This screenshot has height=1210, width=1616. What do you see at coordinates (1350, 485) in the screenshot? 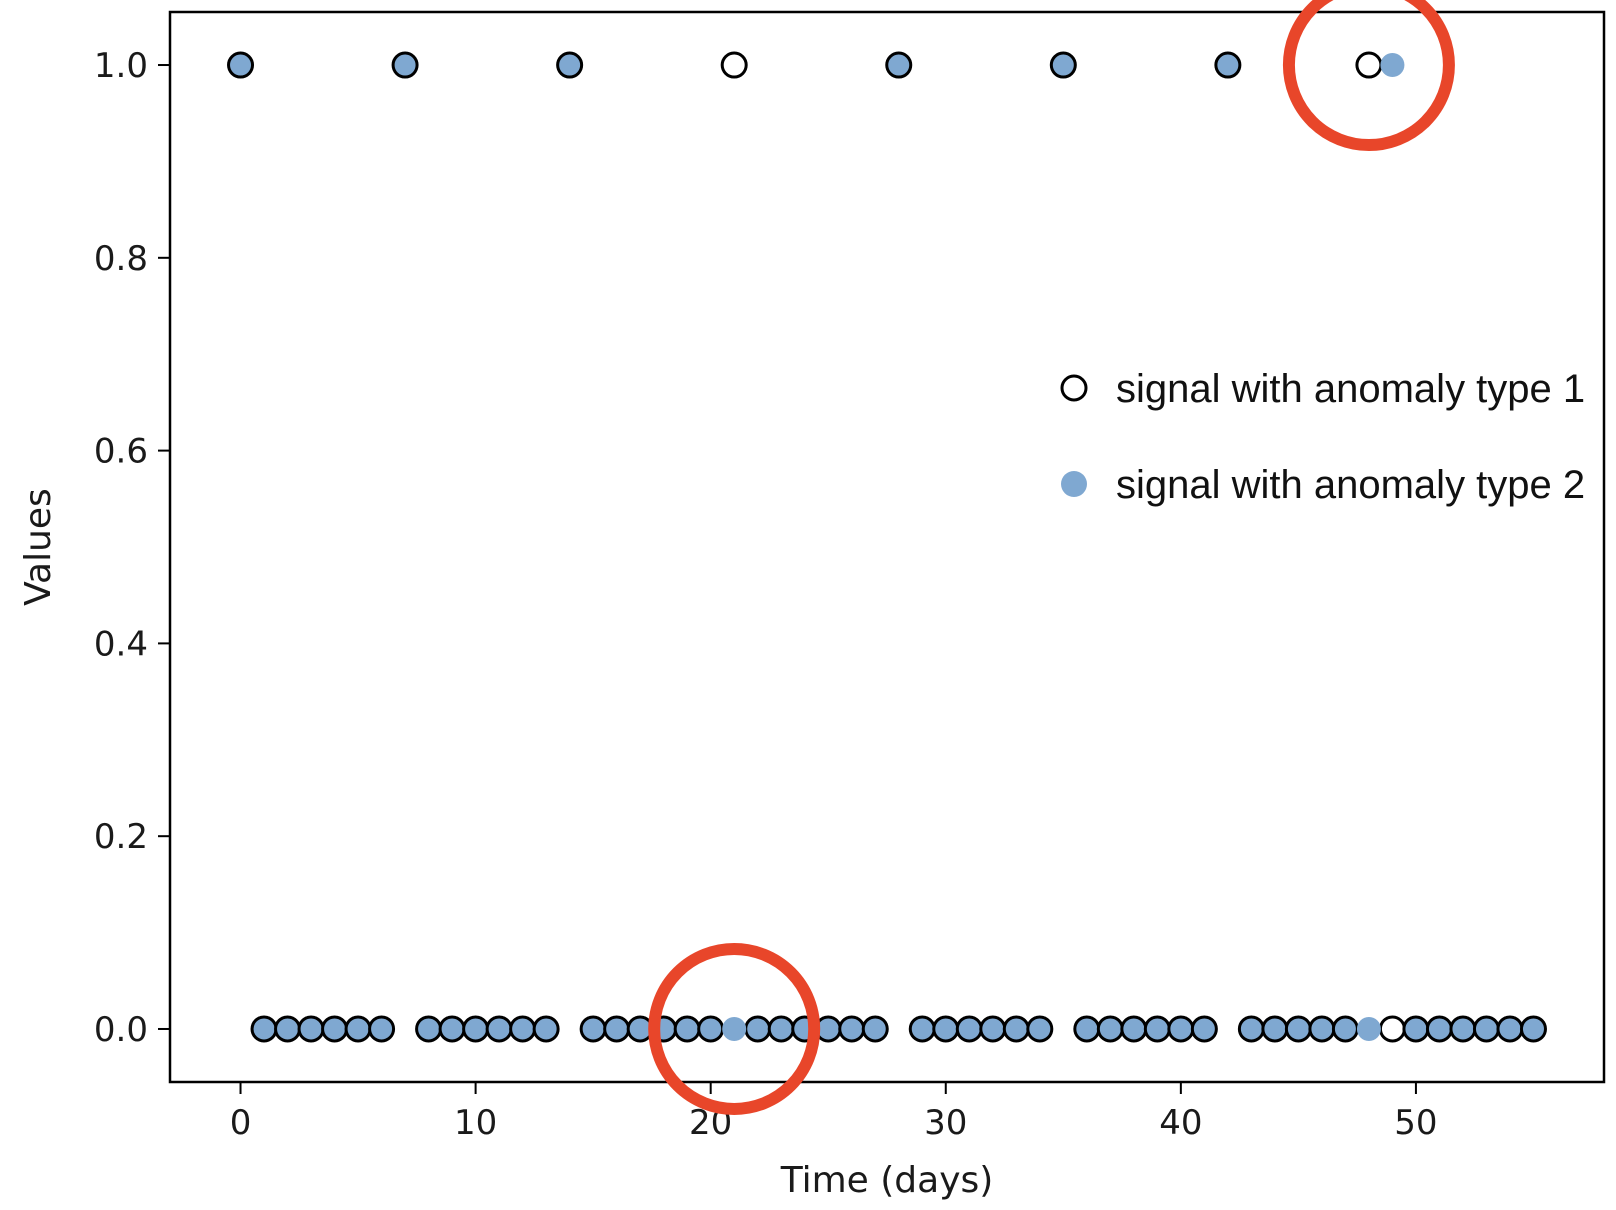
I see `legend-label-type-2: signal with anomaly type 2` at bounding box center [1350, 485].